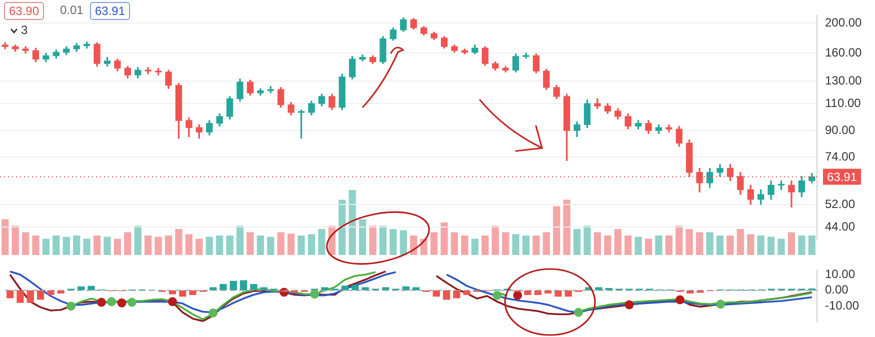 Image resolution: width=875 pixels, height=337 pixels. Describe the element at coordinates (843, 22) in the screenshot. I see `y-tick-label: 200.00` at that location.